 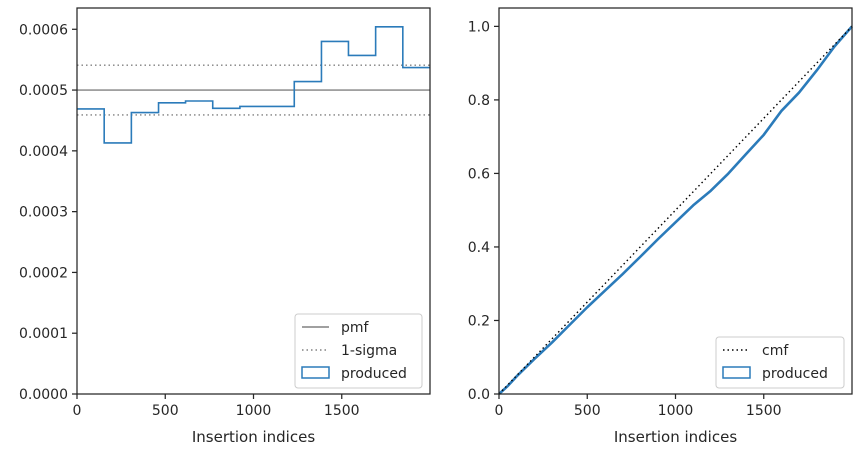 What do you see at coordinates (479, 27) in the screenshot?
I see `cmf-chart-ytick-label: 1.0` at bounding box center [479, 27].